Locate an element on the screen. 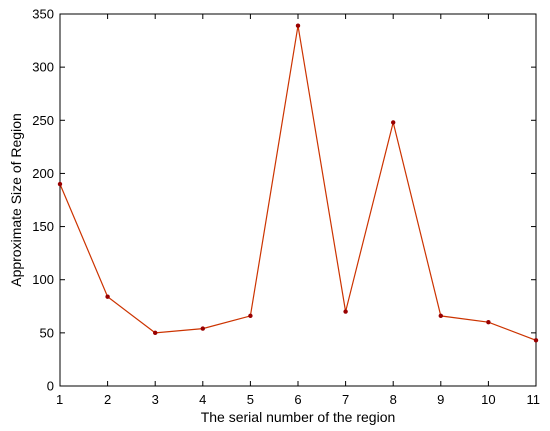 The height and width of the screenshot is (431, 550). y-tick-label: 100 is located at coordinates (43, 279).